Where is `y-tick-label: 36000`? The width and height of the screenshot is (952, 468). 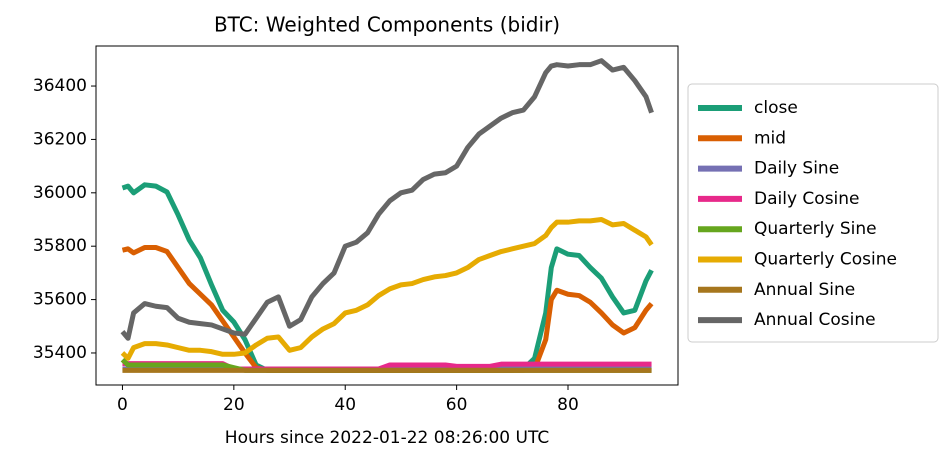
y-tick-label: 36000 is located at coordinates (60, 193).